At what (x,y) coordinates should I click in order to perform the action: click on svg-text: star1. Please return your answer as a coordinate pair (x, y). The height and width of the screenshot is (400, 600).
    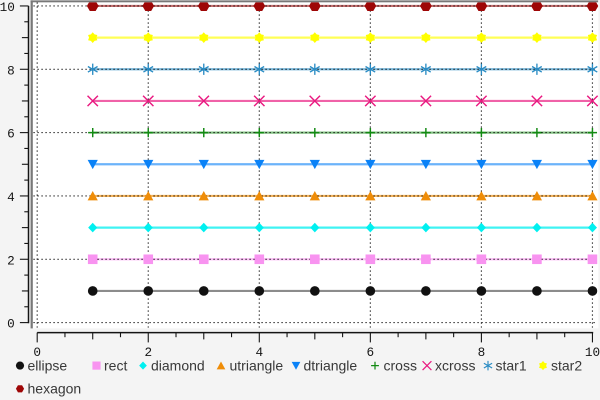
    Looking at the image, I should click on (511, 365).